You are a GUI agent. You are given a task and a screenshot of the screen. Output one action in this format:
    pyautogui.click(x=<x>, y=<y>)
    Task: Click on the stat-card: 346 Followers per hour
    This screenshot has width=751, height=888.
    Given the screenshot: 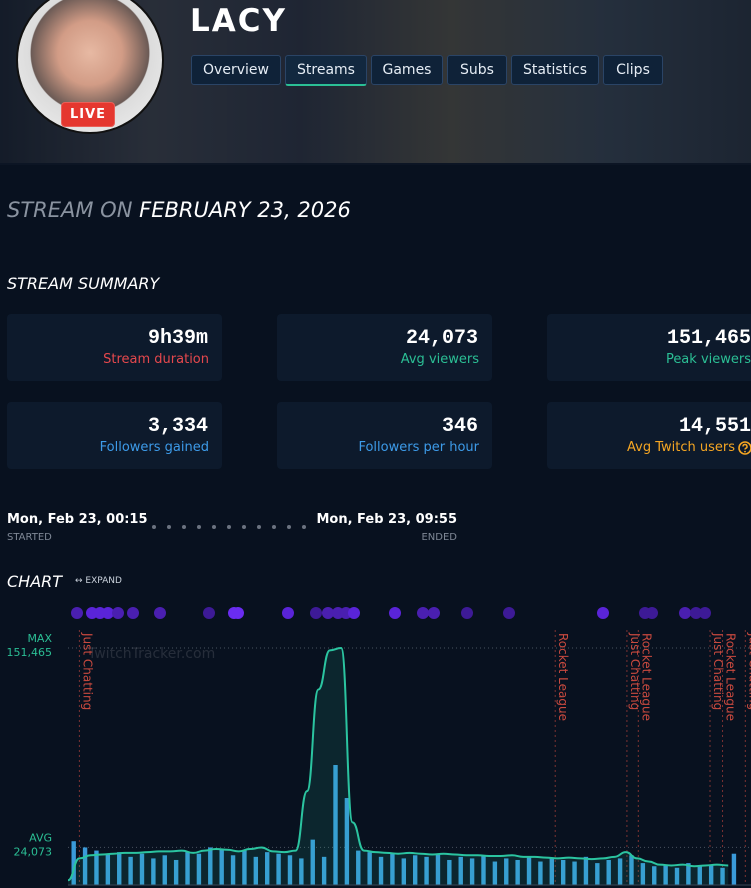 What is the action you would take?
    pyautogui.click(x=384, y=435)
    